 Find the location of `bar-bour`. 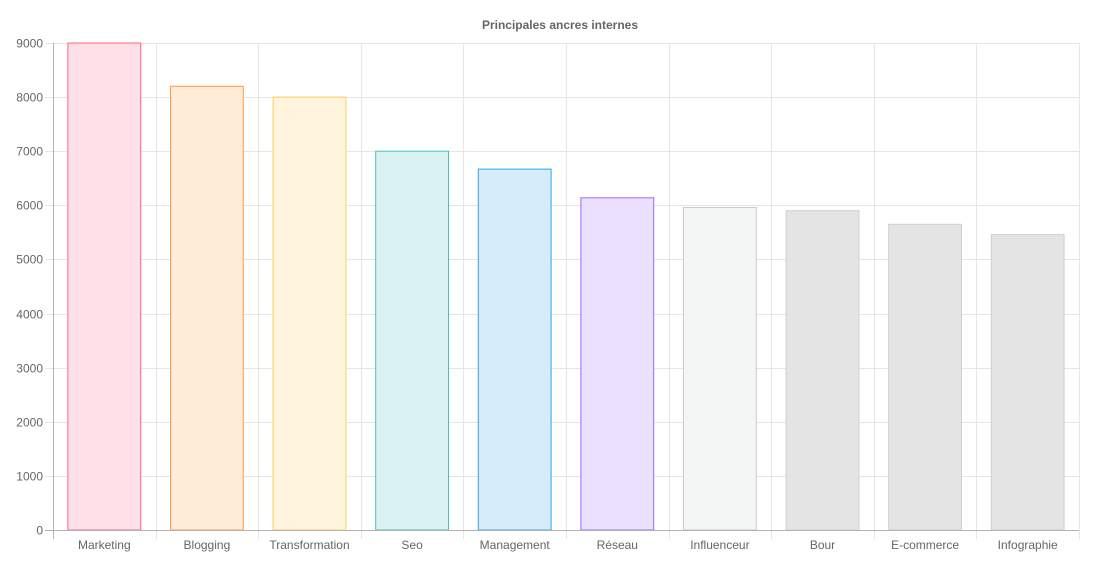

bar-bour is located at coordinates (822, 370).